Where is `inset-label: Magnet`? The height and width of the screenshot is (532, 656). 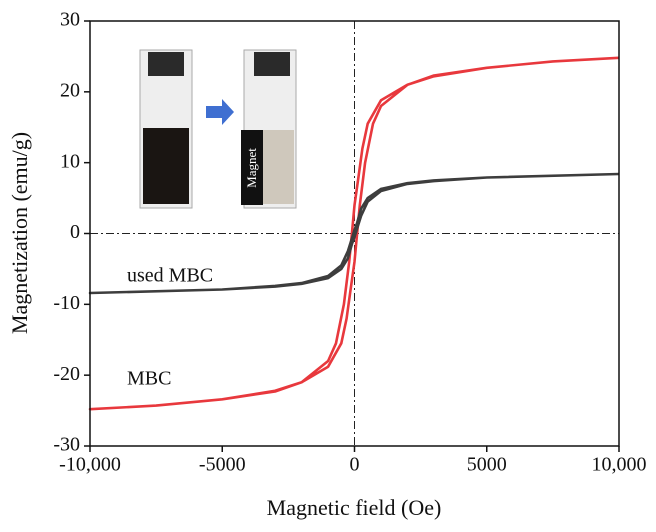 inset-label: Magnet is located at coordinates (251, 168).